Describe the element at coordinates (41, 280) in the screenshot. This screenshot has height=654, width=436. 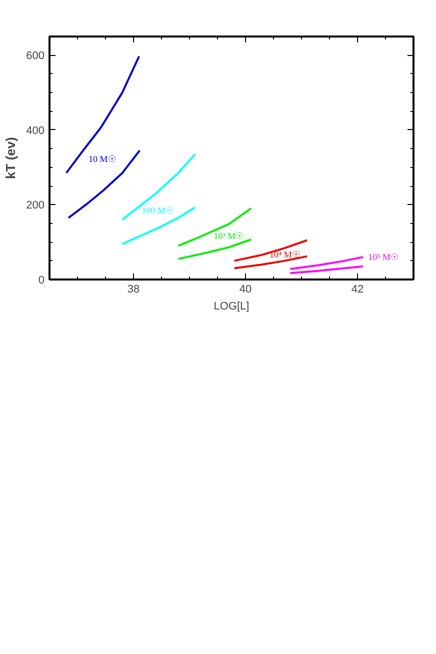
I see `y-tick-label: 0` at that location.